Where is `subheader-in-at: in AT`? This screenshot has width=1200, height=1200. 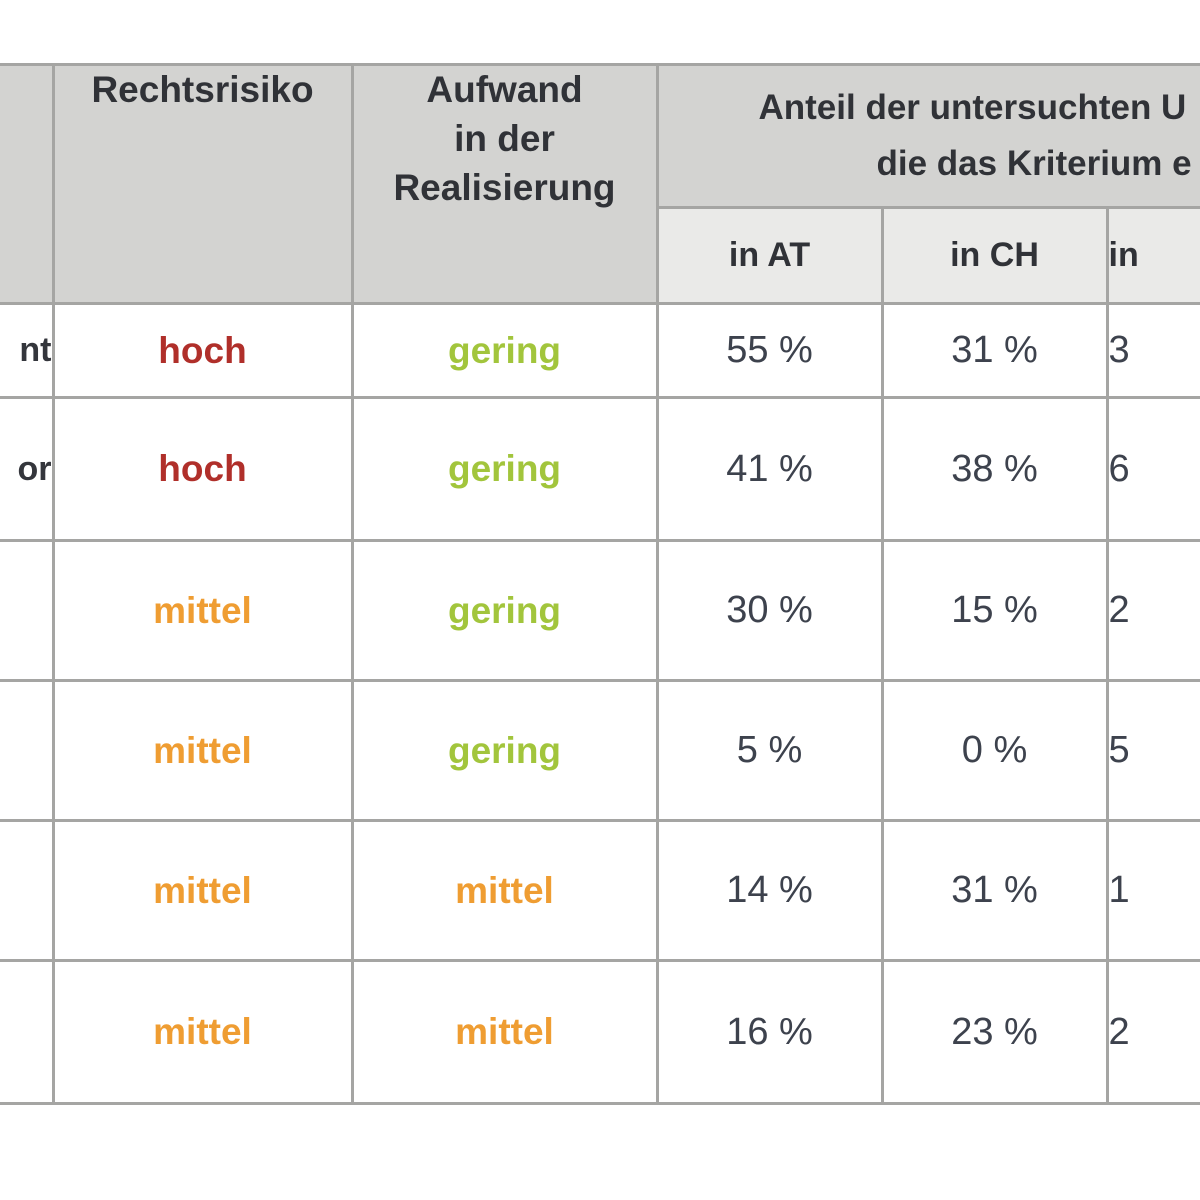
subheader-in-at: in AT is located at coordinates (769, 255).